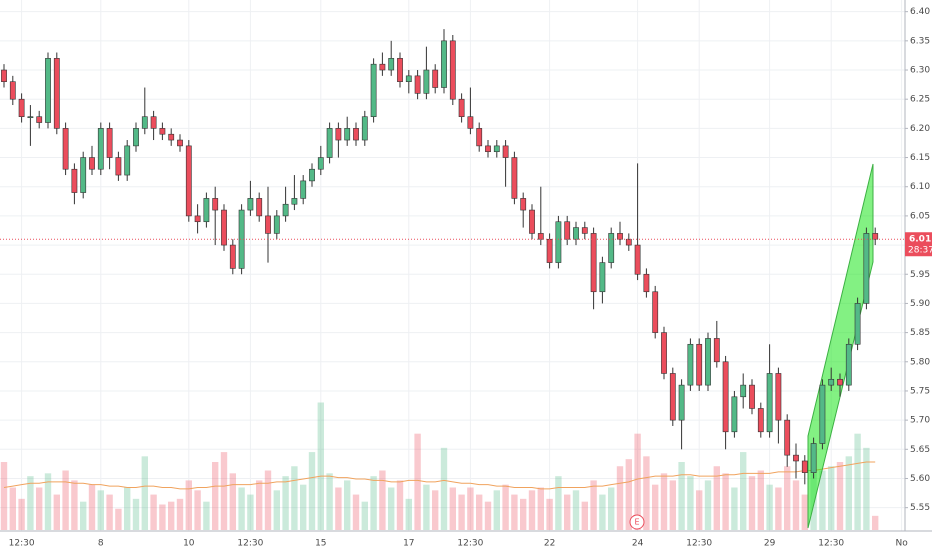 This screenshot has width=932, height=550. I want to click on event-marker-circle, so click(637, 522).